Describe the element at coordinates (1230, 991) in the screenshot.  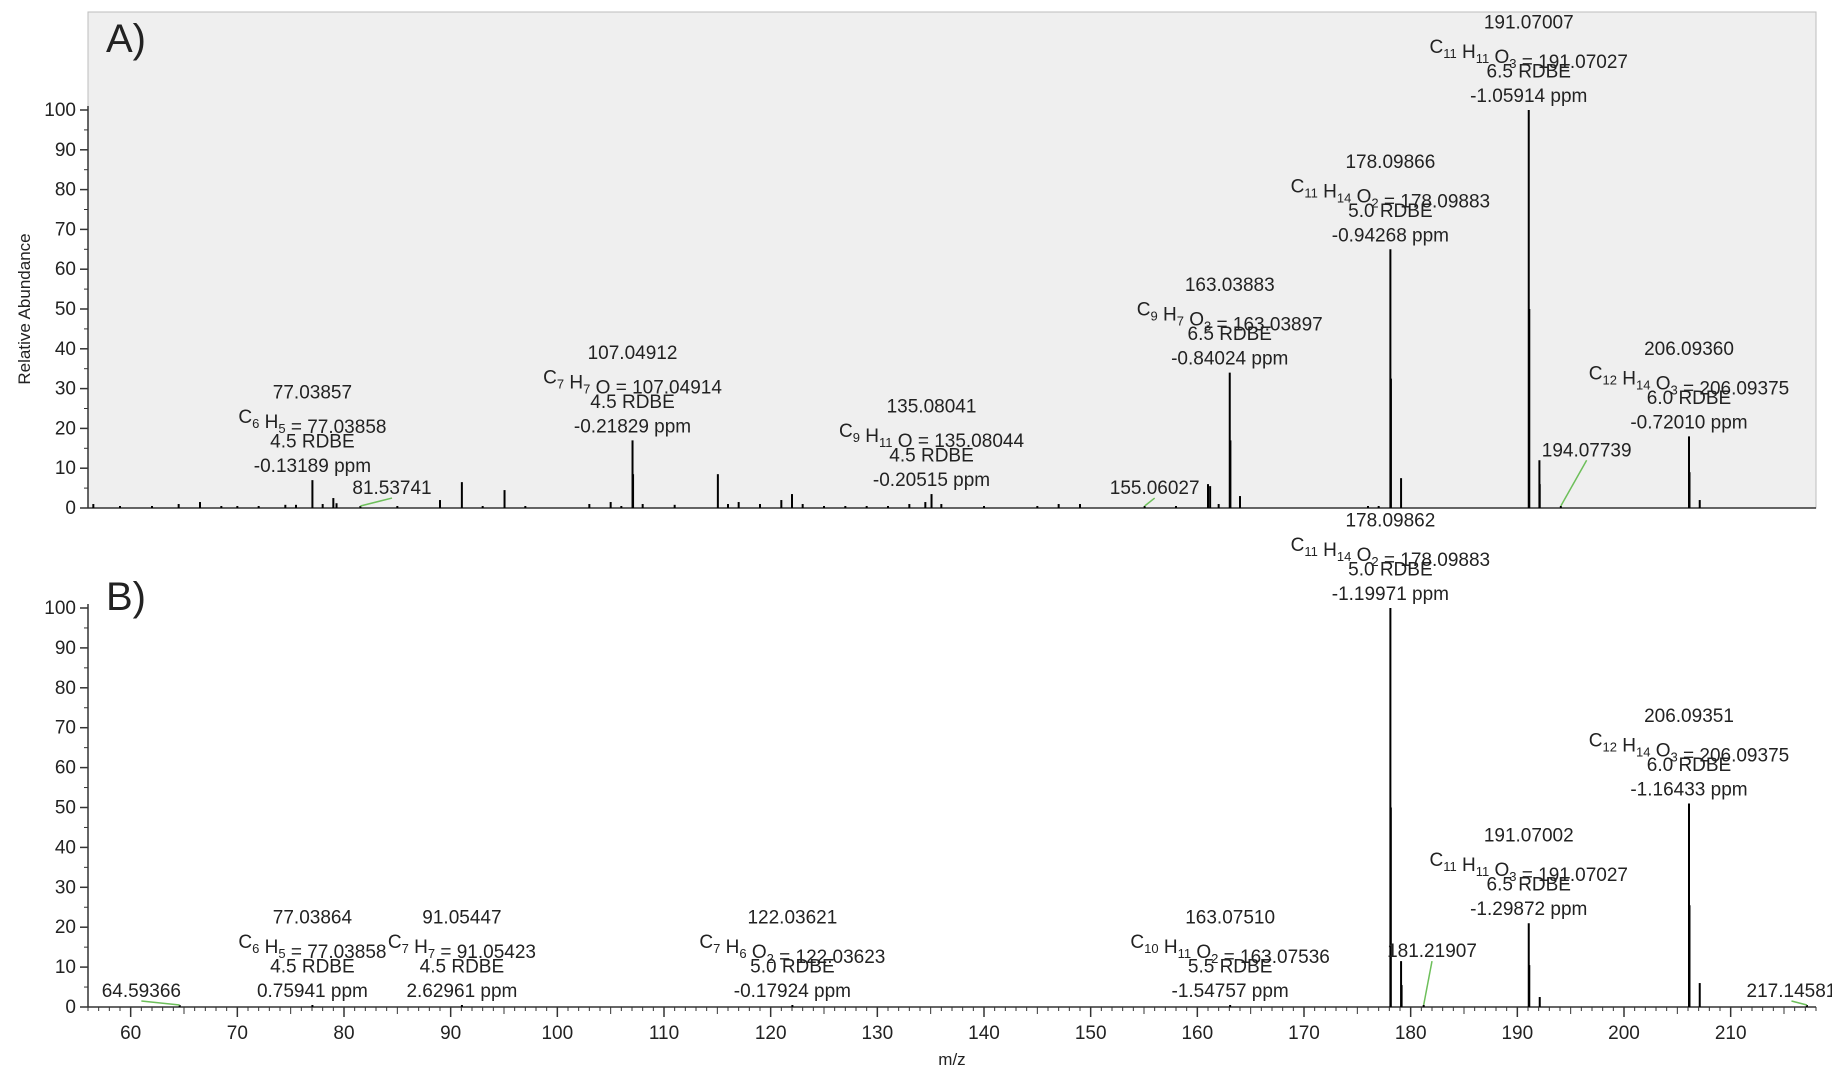
I see `annotation-ppm: -1.54757 ppm` at that location.